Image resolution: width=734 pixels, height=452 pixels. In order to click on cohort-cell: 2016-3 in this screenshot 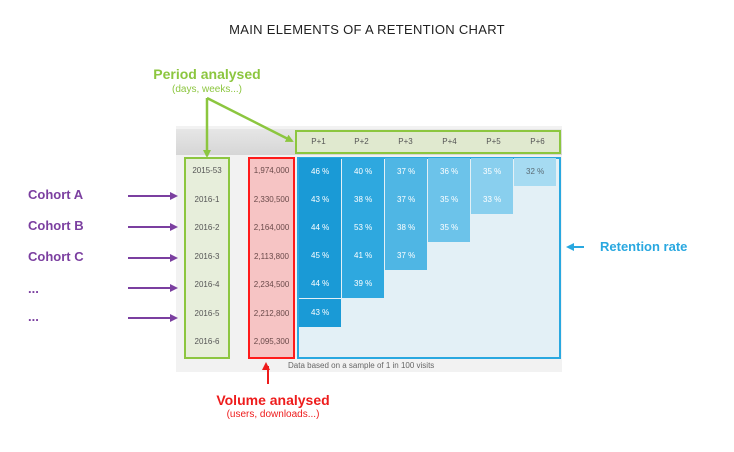, I will do `click(207, 256)`.